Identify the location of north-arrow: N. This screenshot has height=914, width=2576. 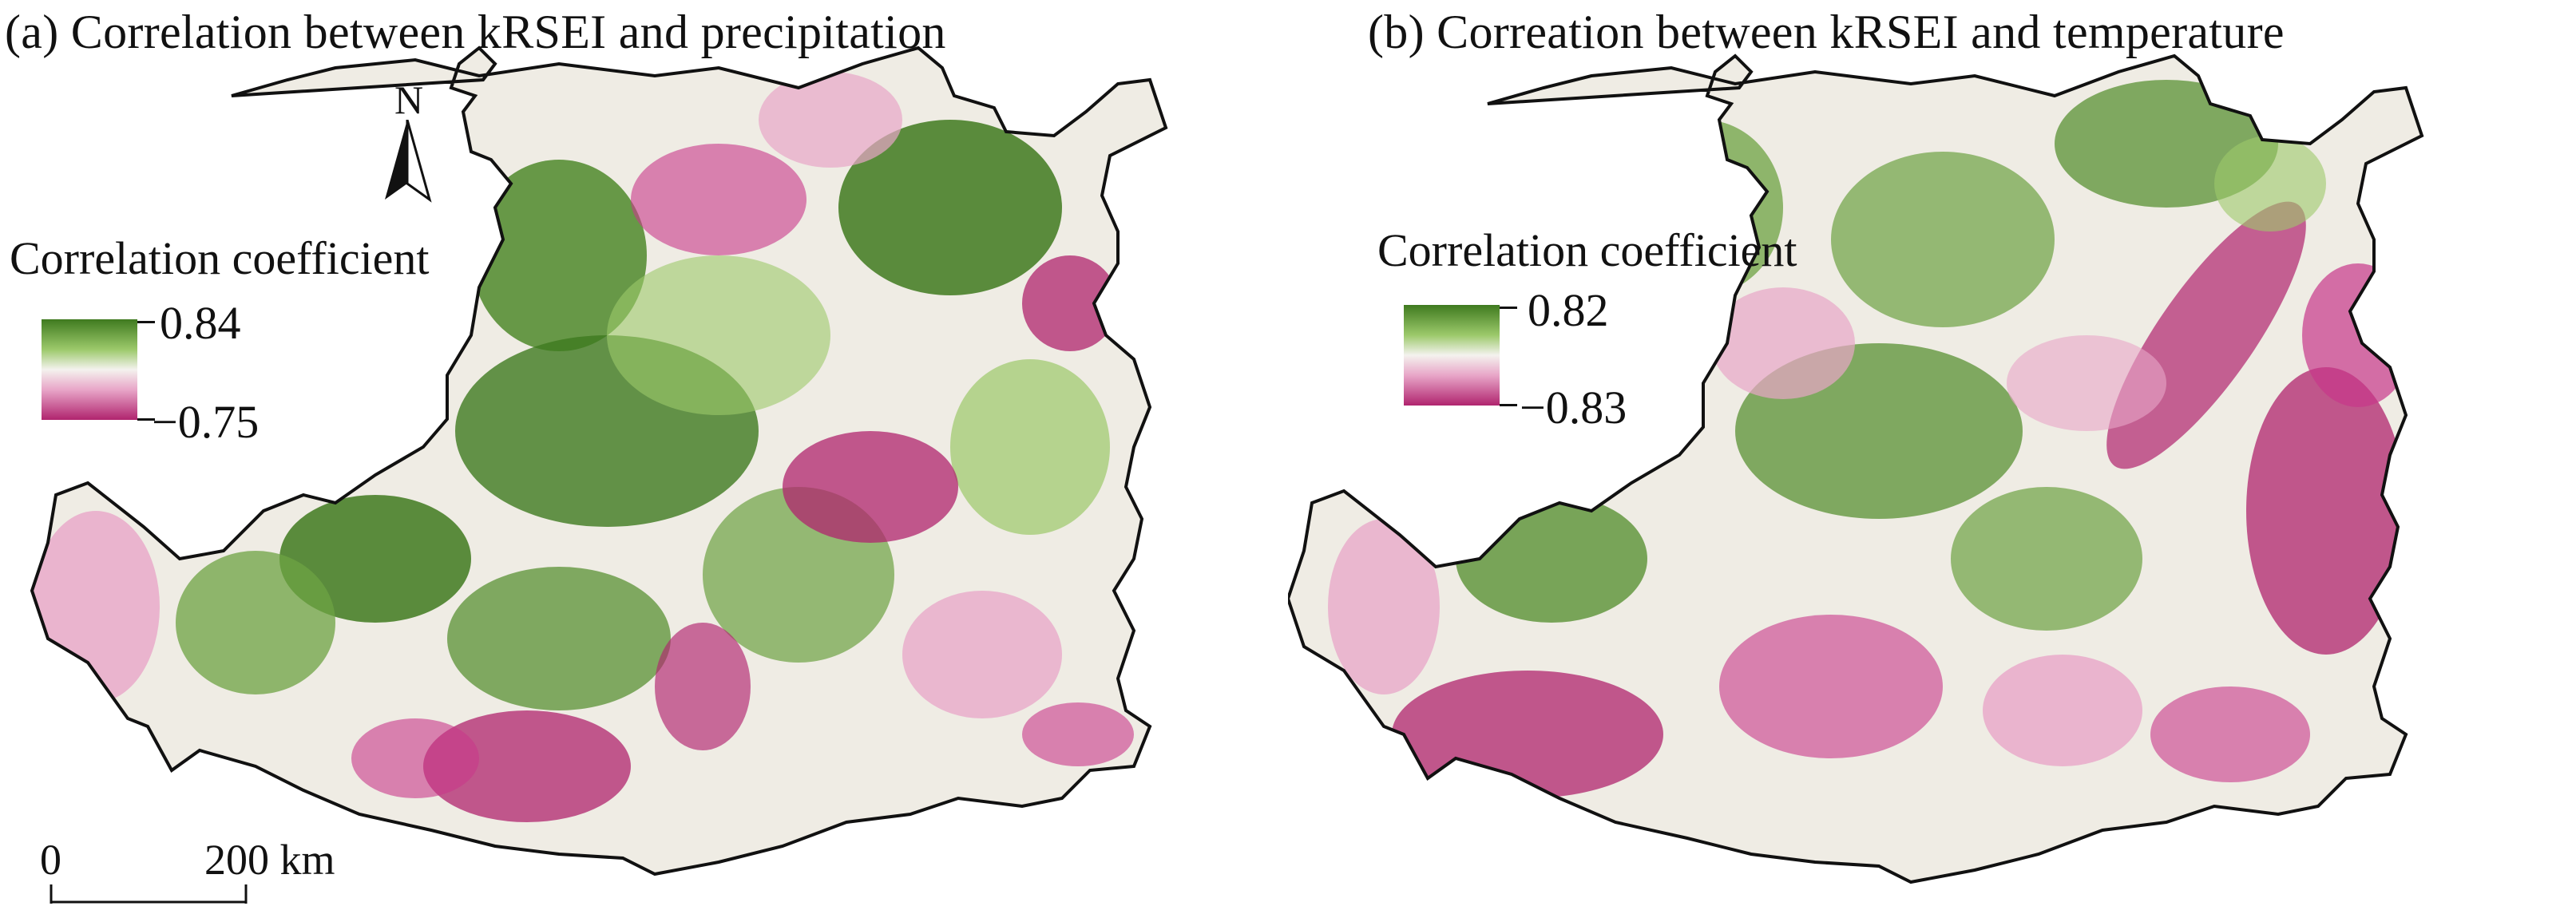
(407, 144).